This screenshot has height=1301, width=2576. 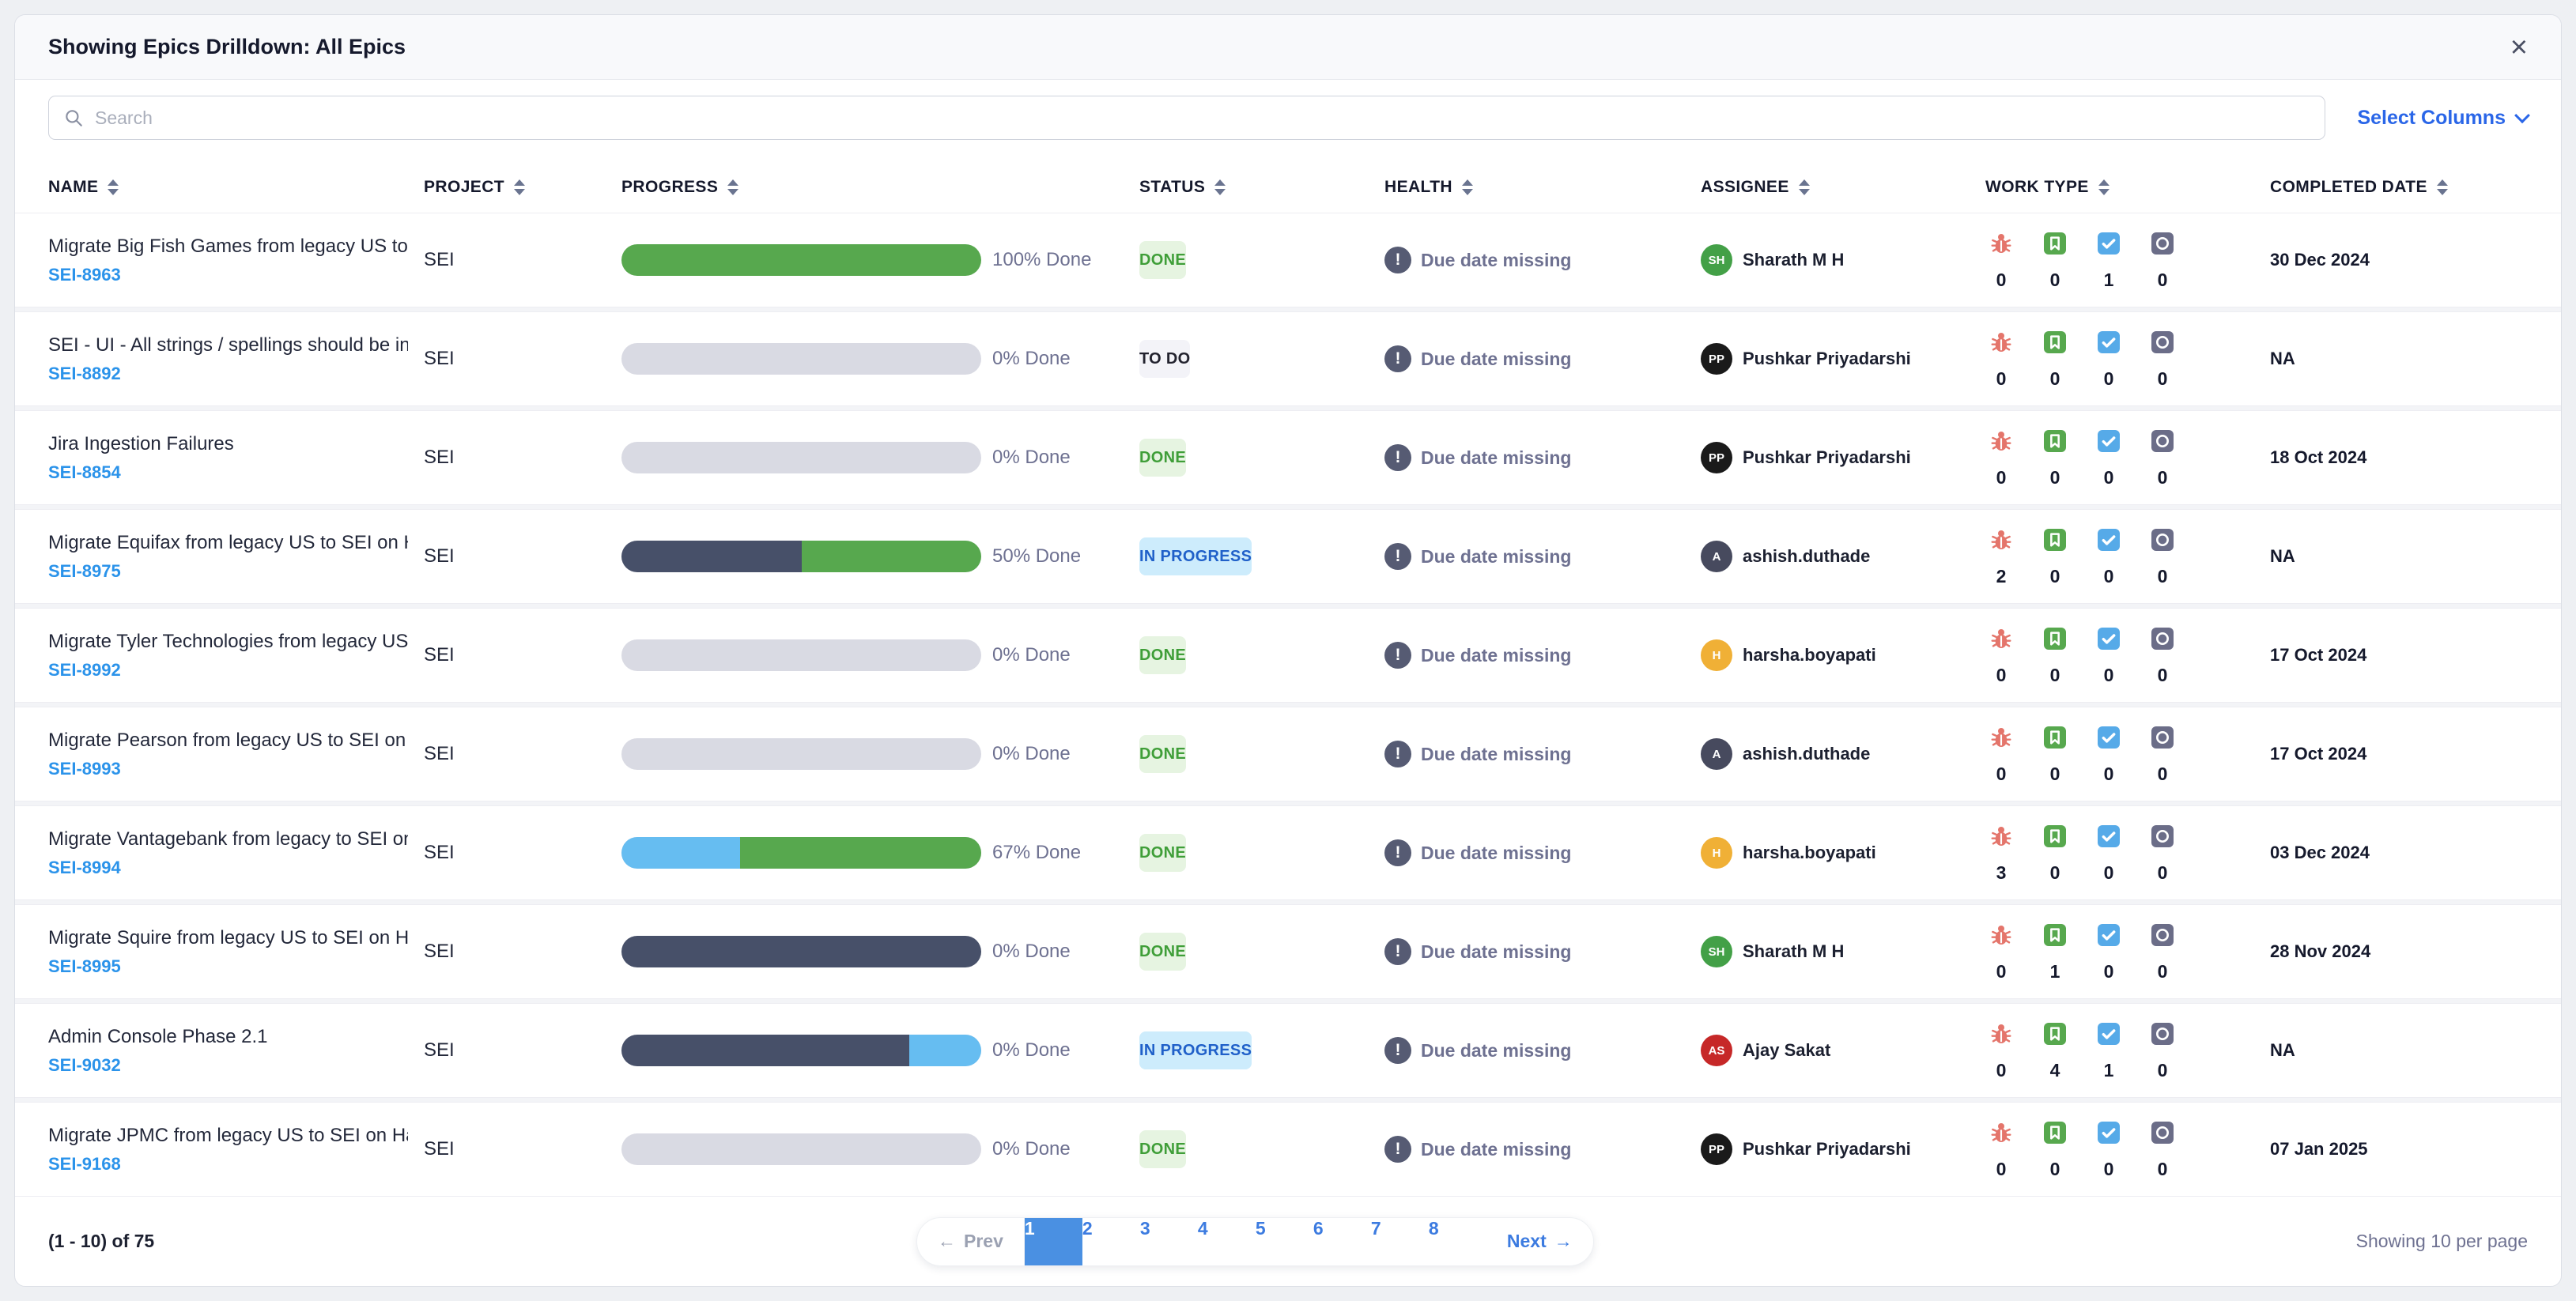 I want to click on page-button: 7, so click(x=1375, y=1228).